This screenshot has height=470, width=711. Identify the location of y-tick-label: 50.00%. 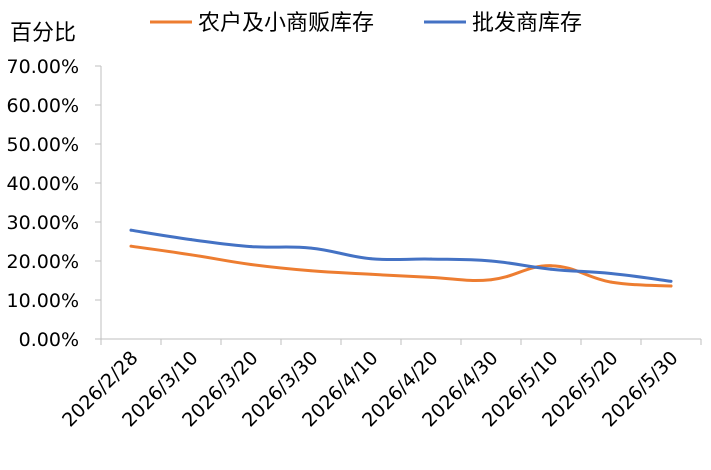
(43, 145).